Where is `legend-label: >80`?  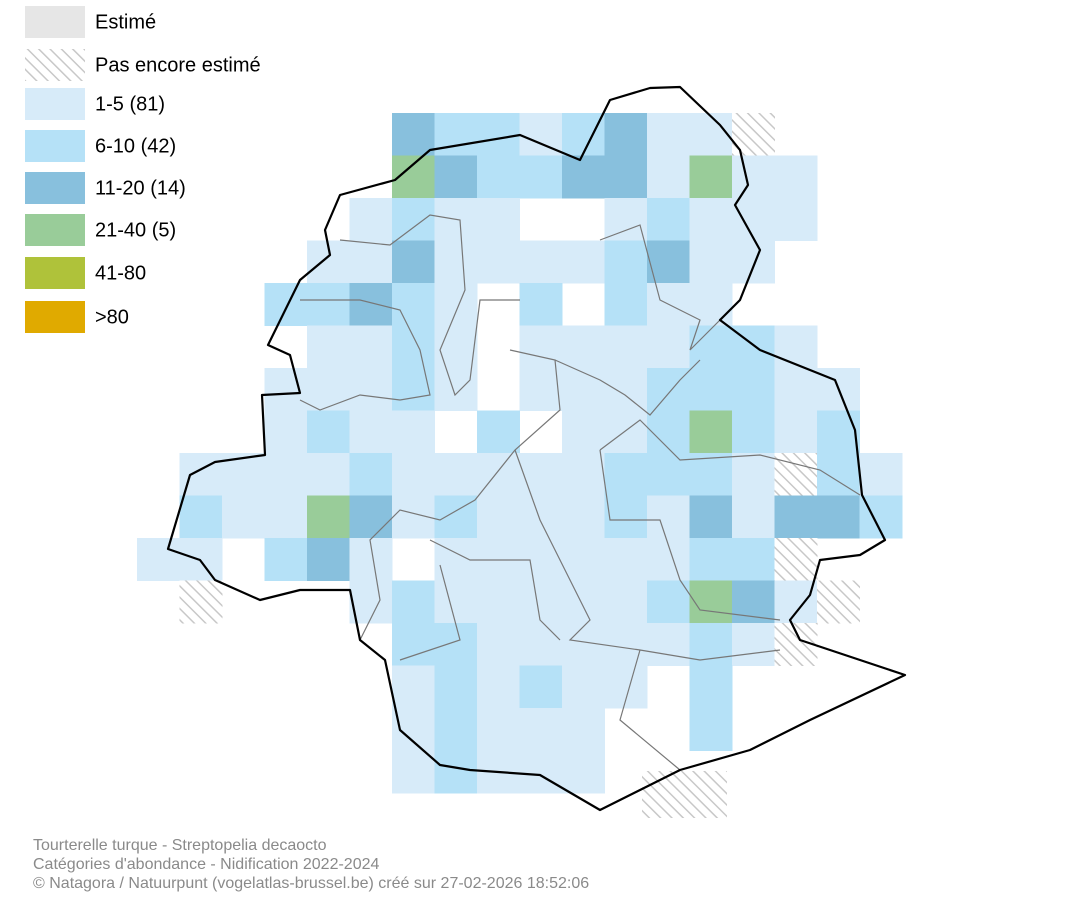
legend-label: >80 is located at coordinates (112, 317).